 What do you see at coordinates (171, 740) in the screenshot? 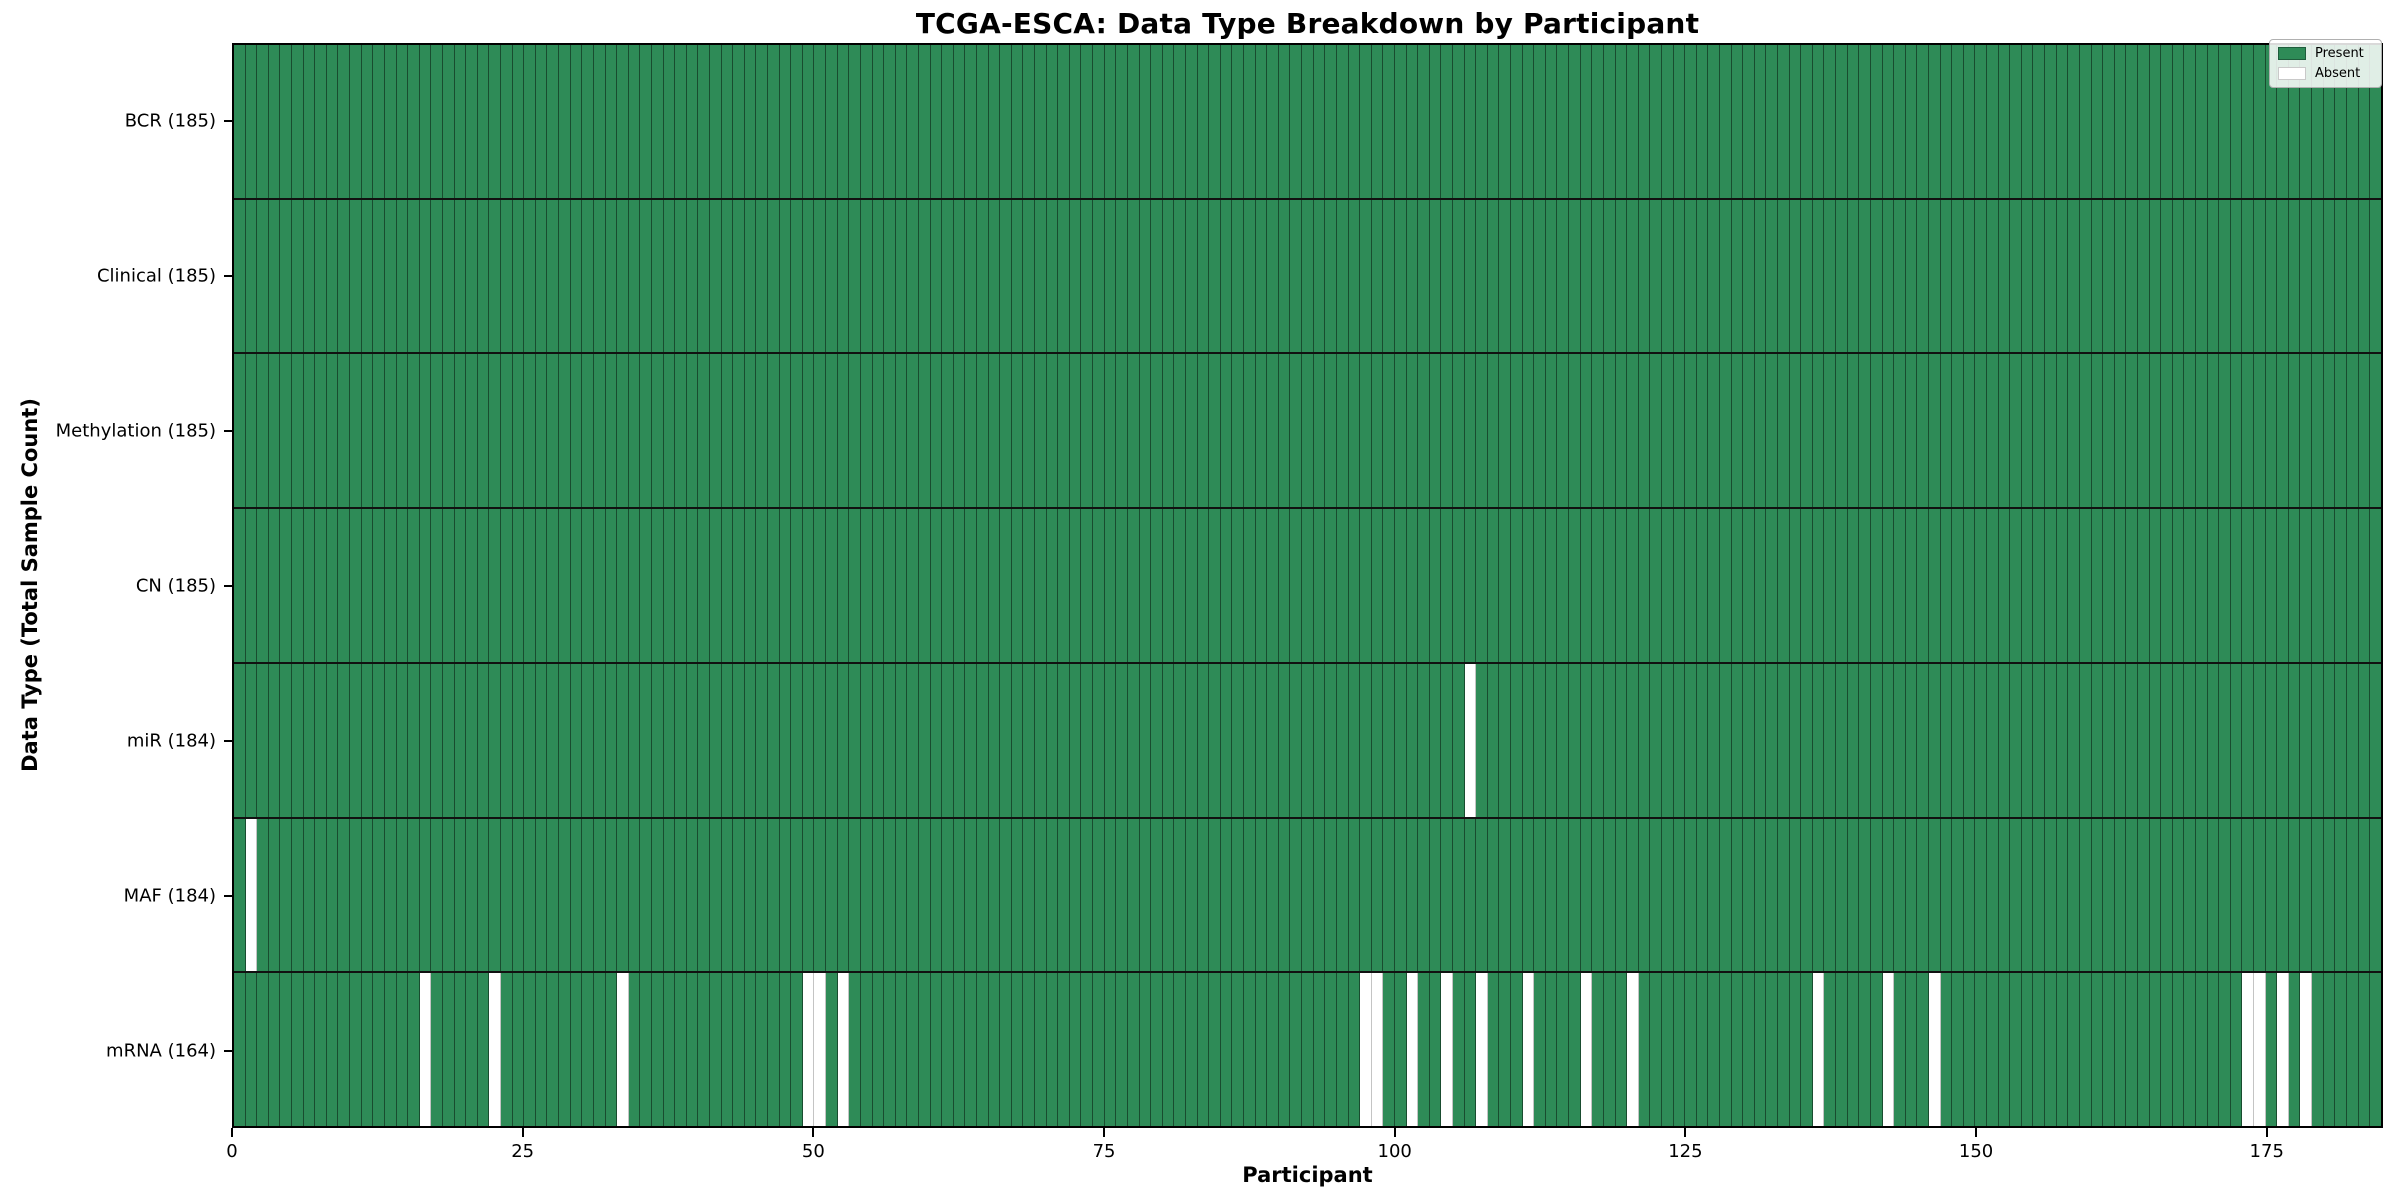
I see `y-tick-label: miR (184)` at bounding box center [171, 740].